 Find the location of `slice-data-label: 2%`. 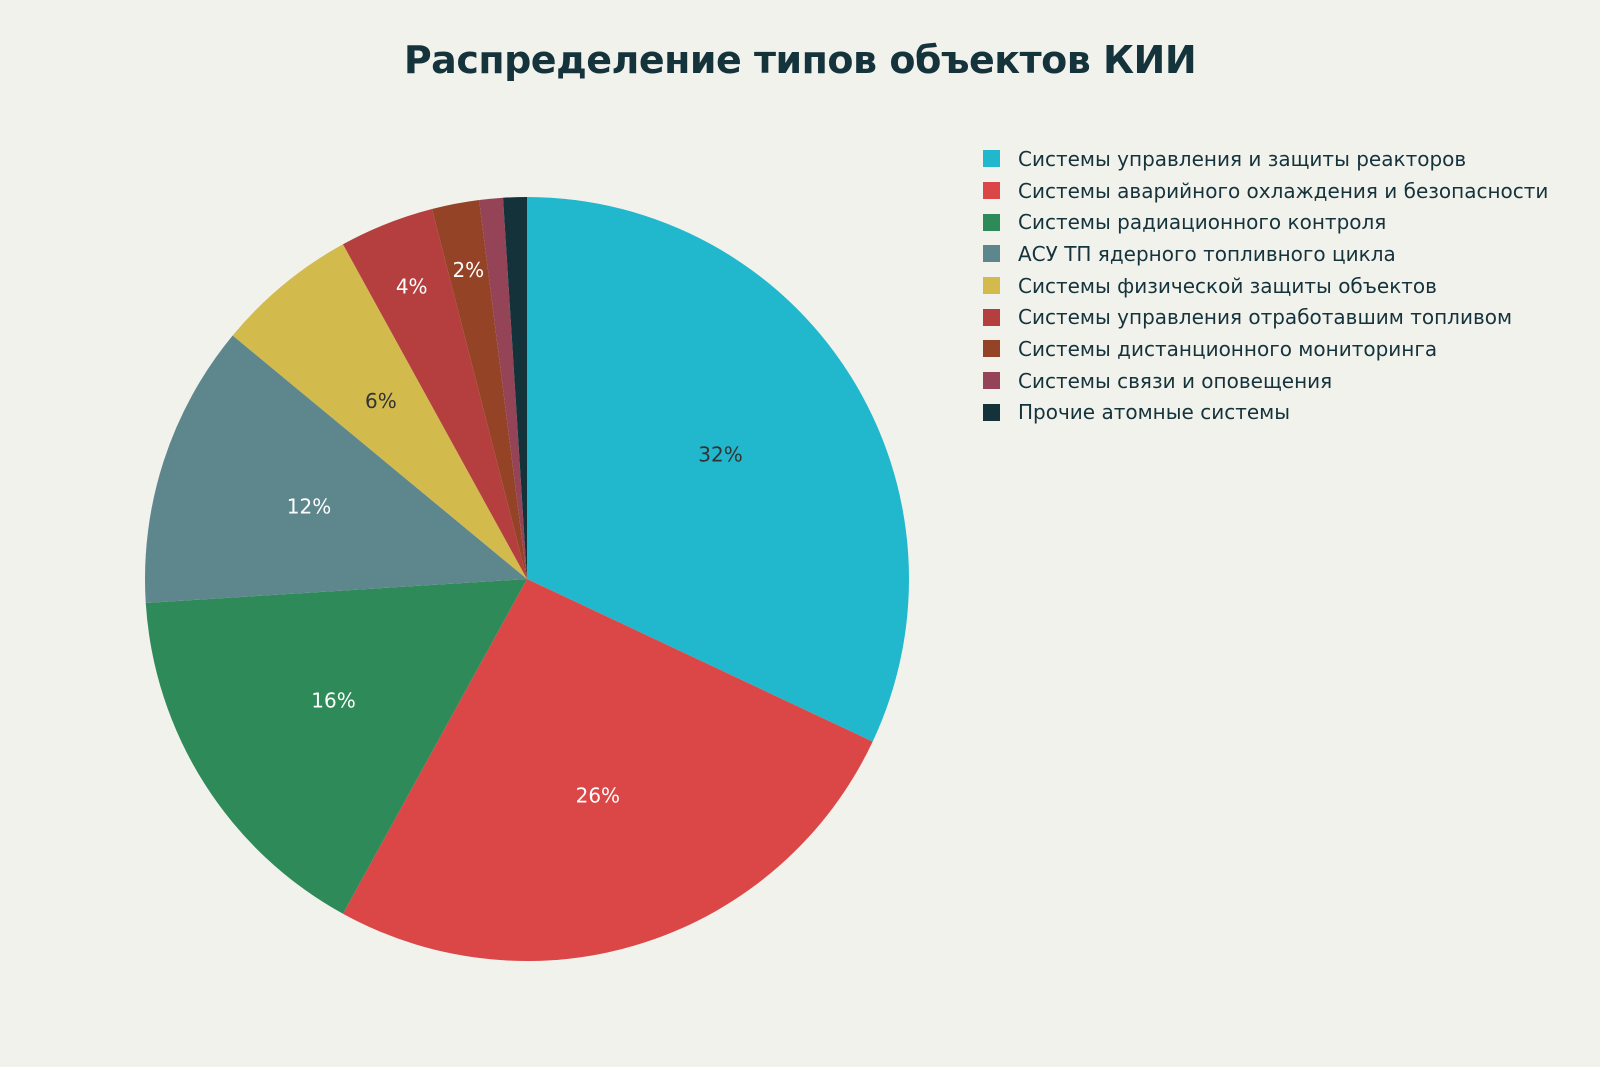

slice-data-label: 2% is located at coordinates (468, 270).